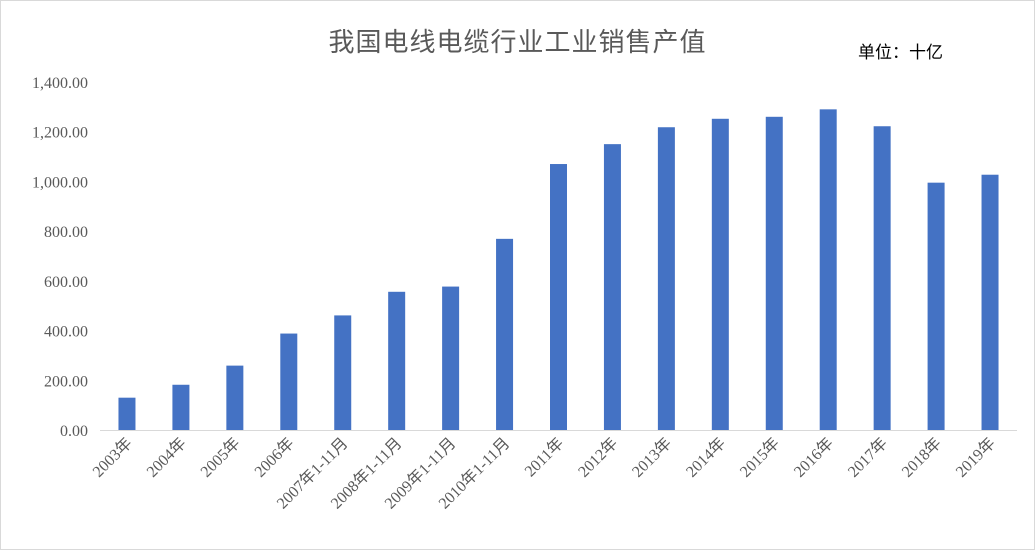  I want to click on chart-title: 我国电线电缆行业工业销售产值, so click(517, 43).